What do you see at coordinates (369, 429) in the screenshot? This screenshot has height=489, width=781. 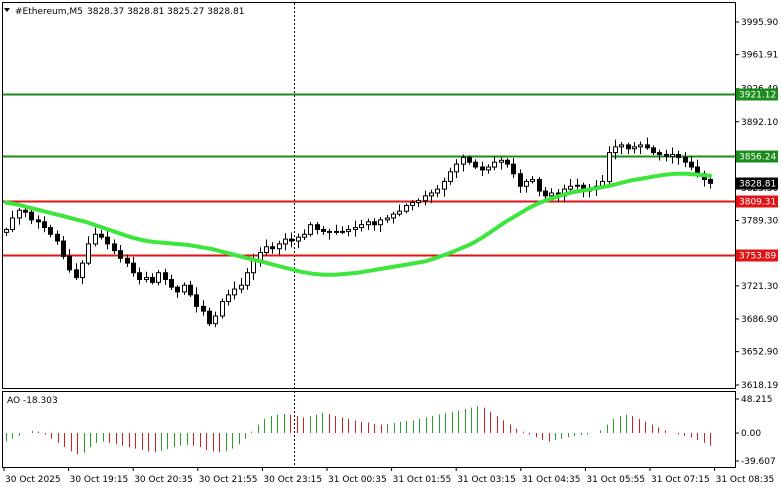 I see `ao-plot-frame` at bounding box center [369, 429].